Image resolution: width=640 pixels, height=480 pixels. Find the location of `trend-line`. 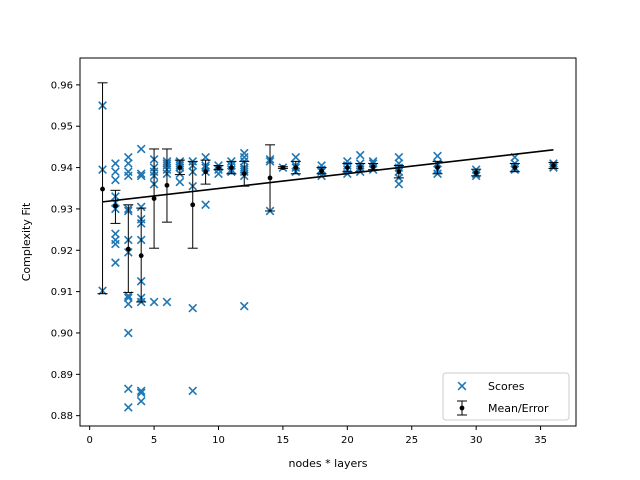

trend-line is located at coordinates (328, 175).